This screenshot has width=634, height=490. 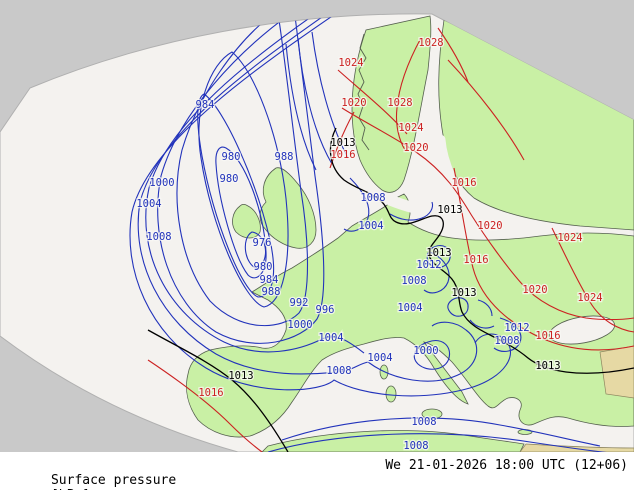 I want to click on isobar-label-992: 992, so click(x=299, y=303).